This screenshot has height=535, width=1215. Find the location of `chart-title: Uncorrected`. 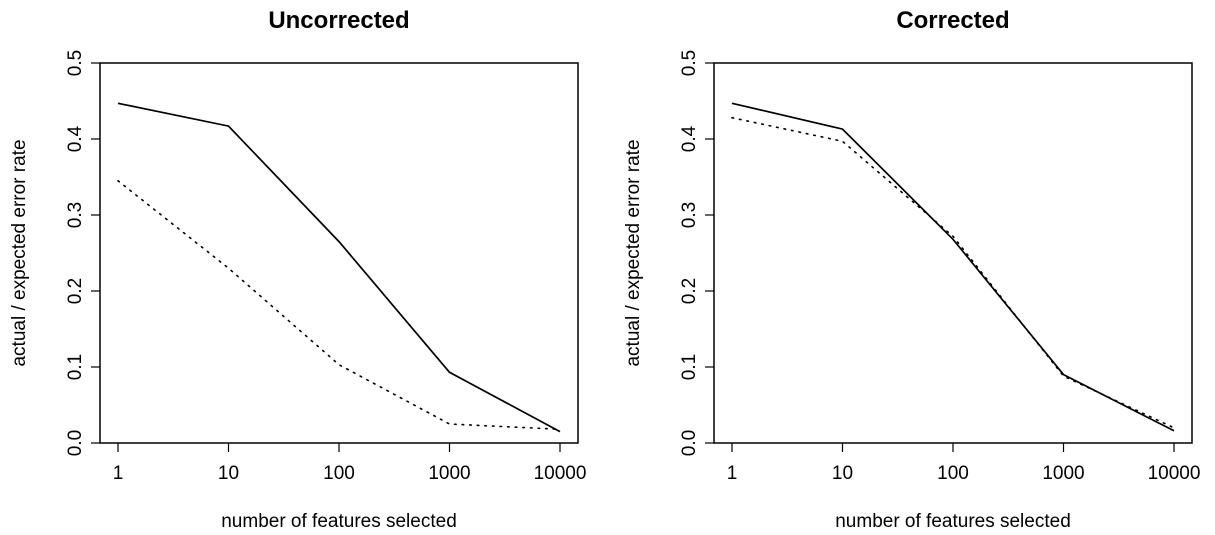

chart-title: Uncorrected is located at coordinates (338, 20).